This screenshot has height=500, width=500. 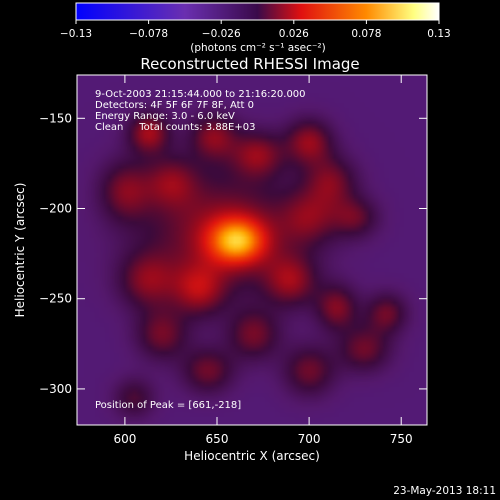 I want to click on colorbar-tick-label: 0.078, so click(x=366, y=34).